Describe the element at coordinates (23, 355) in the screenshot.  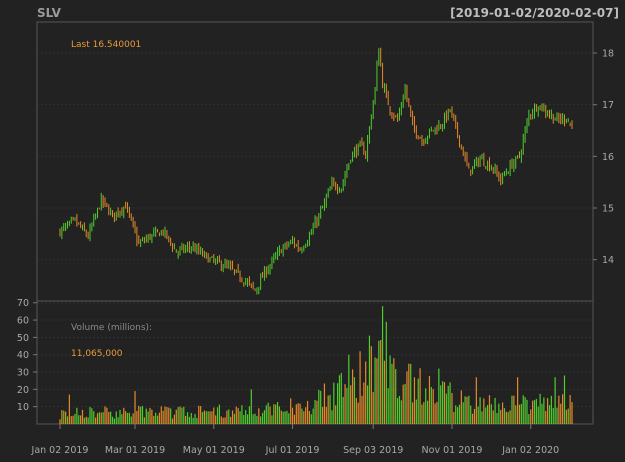
I see `volume-tick-label: 40` at that location.